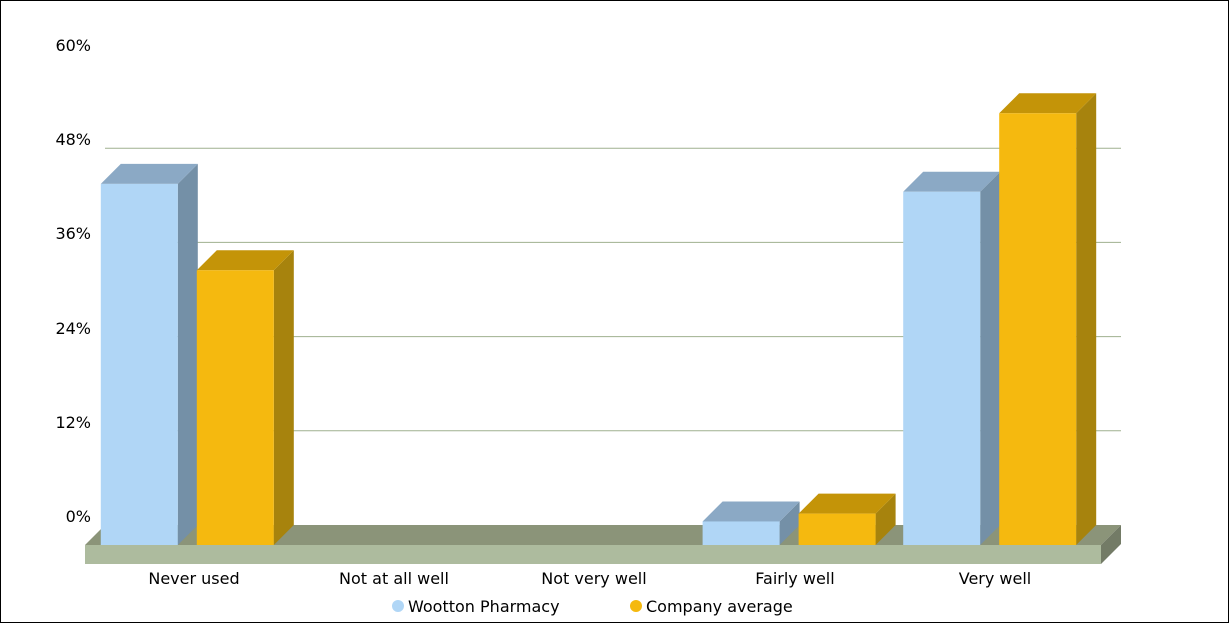 The image size is (1229, 623). What do you see at coordinates (995, 578) in the screenshot?
I see `x-category-label: Very well` at bounding box center [995, 578].